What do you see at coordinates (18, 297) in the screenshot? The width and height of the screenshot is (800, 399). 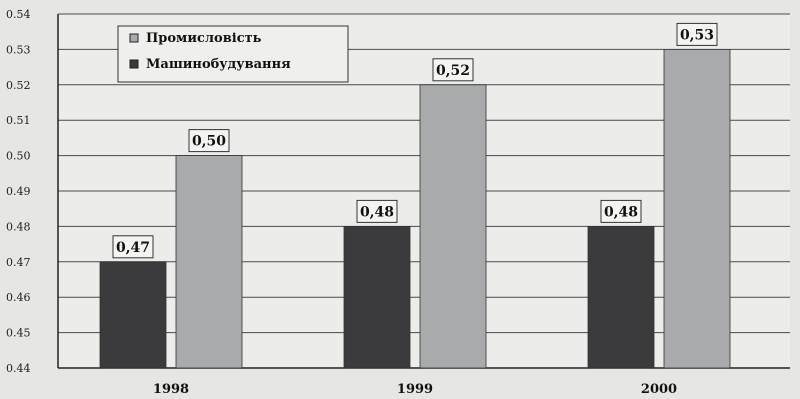 I see `y-tick-label: 0.46` at bounding box center [18, 297].